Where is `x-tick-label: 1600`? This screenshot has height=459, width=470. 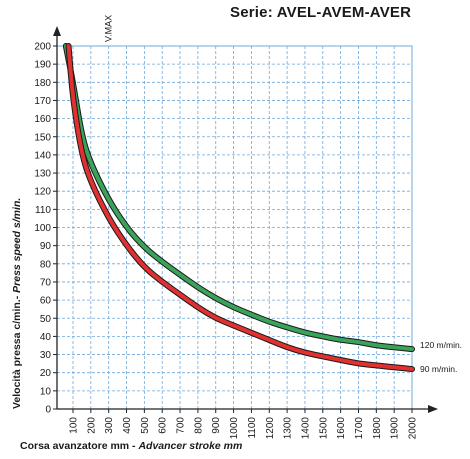 x-tick-label: 1600 is located at coordinates (341, 428).